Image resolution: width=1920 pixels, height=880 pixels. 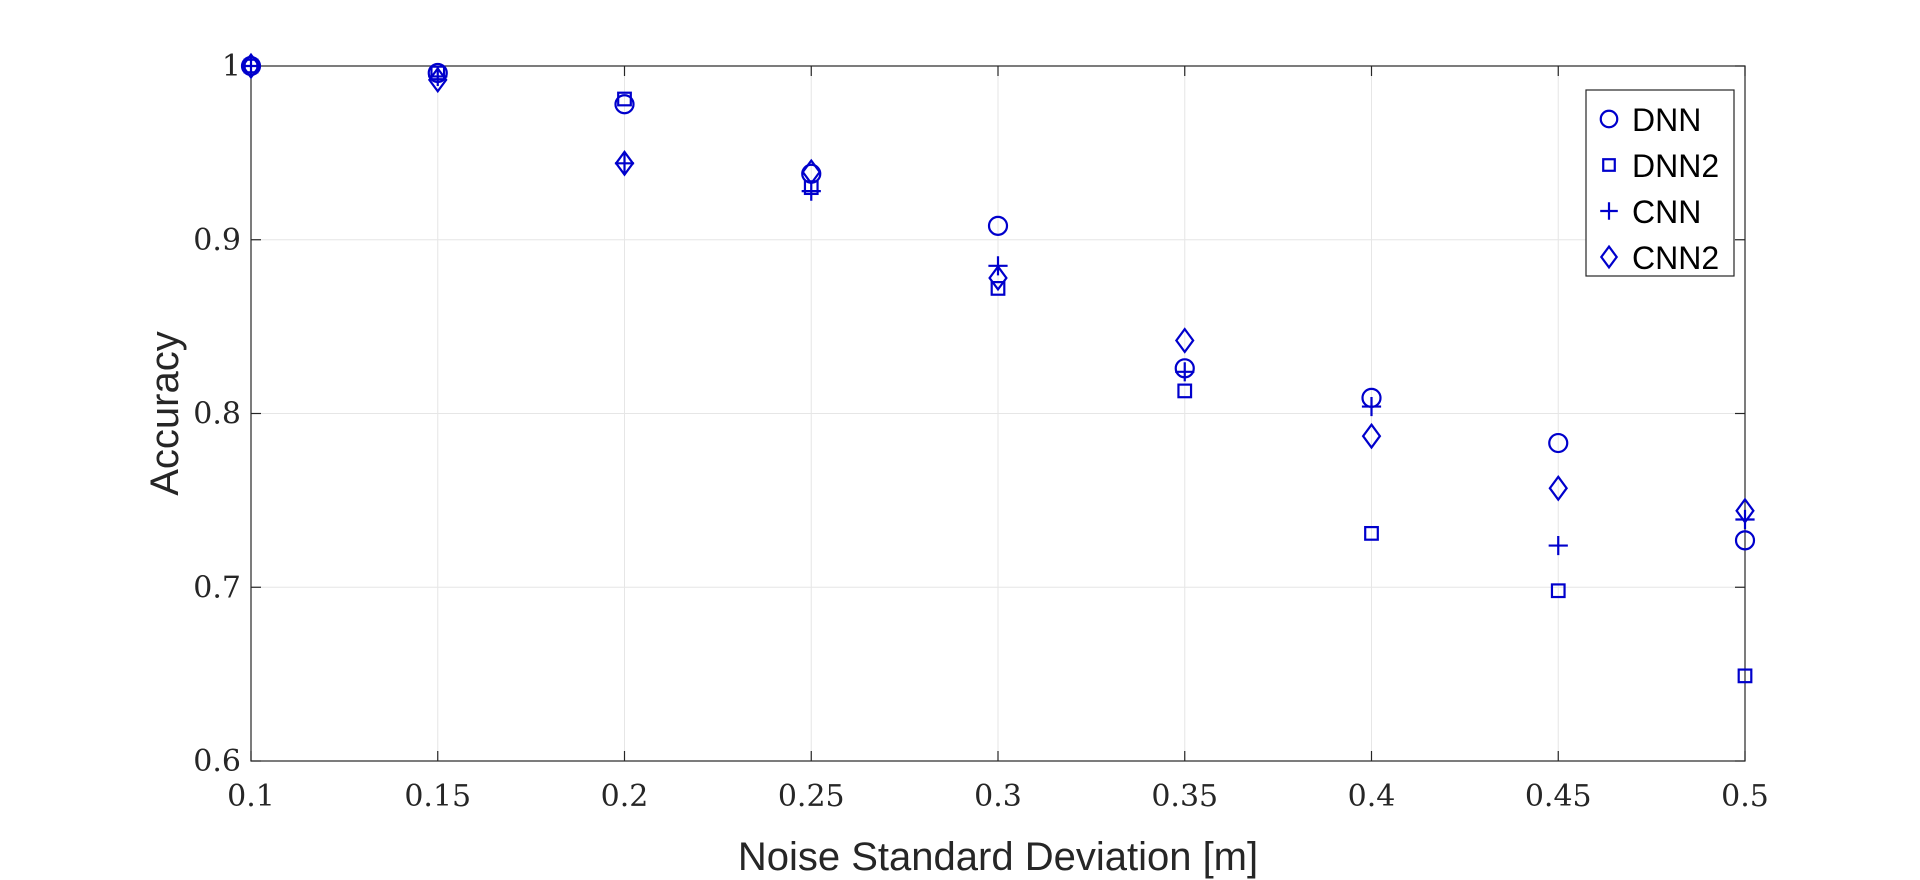 I want to click on legend-marker-dnn2, so click(x=1609, y=165).